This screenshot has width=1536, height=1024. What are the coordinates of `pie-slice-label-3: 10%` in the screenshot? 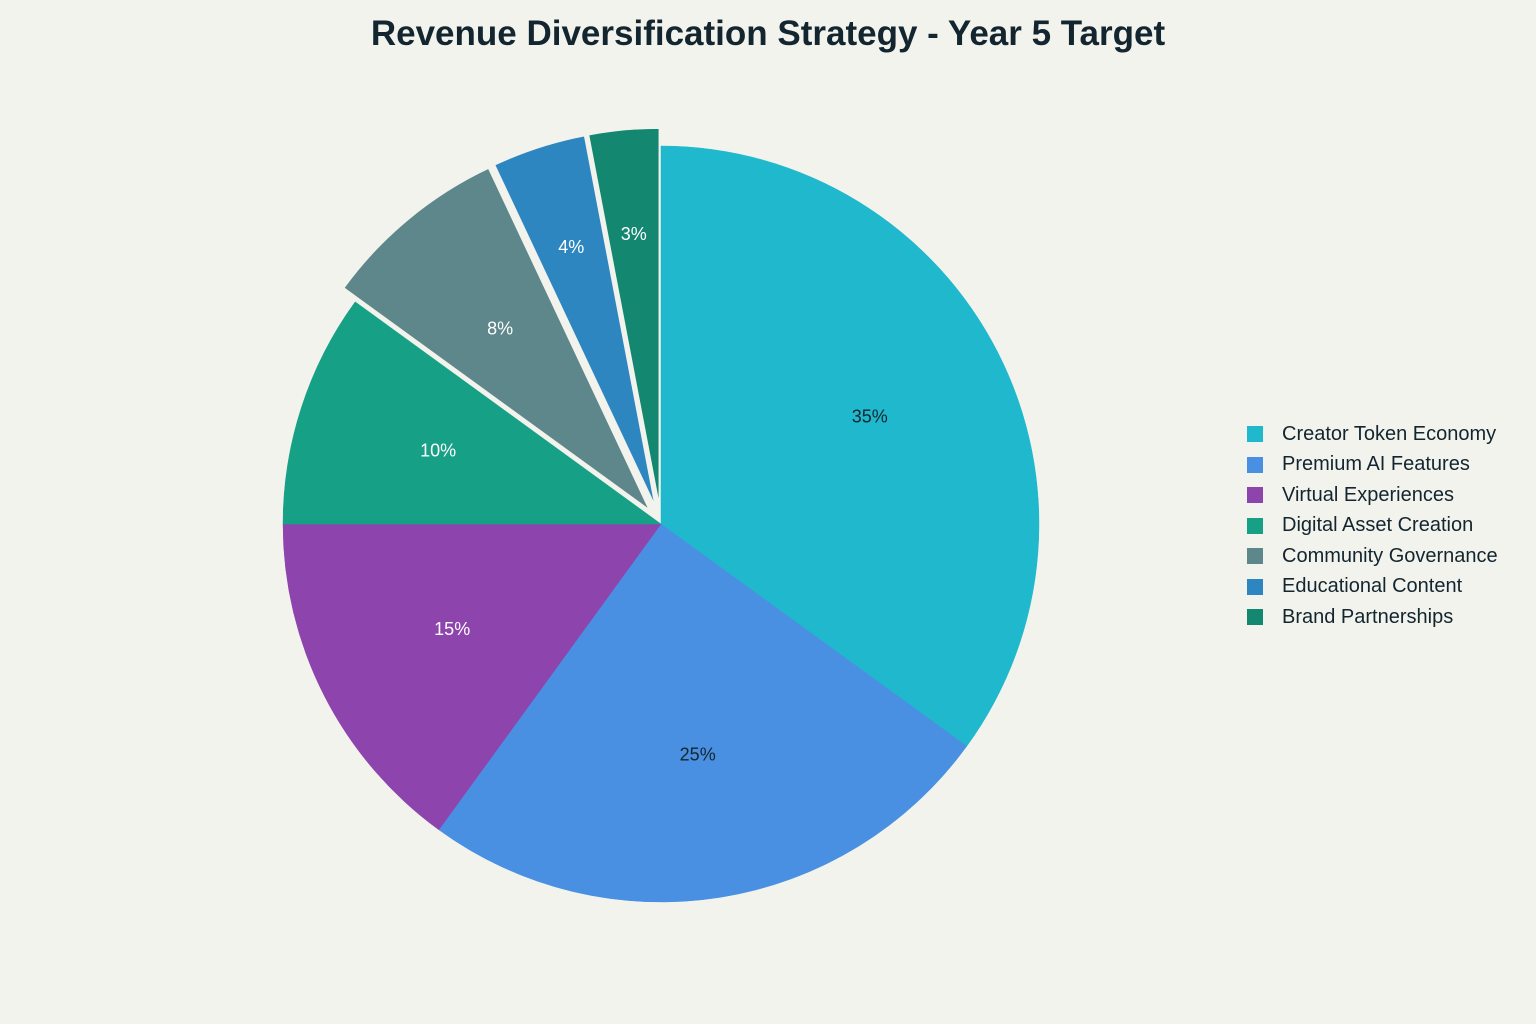 It's located at (438, 450).